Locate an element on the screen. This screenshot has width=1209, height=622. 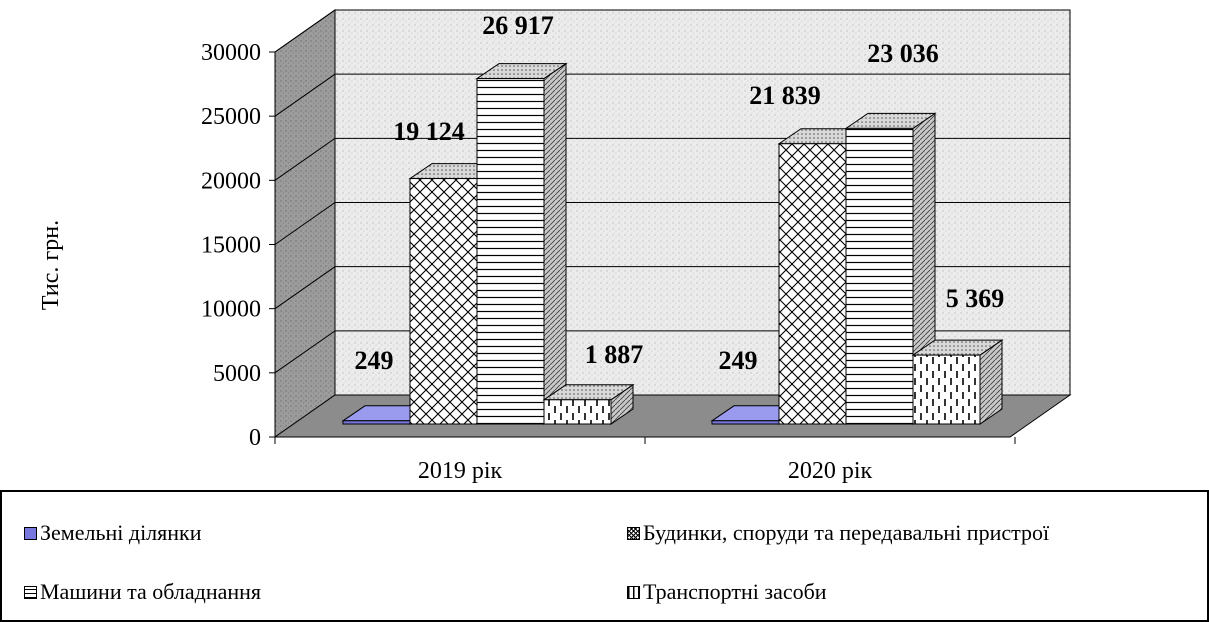
y-tick-label: 5000 is located at coordinates (237, 374).